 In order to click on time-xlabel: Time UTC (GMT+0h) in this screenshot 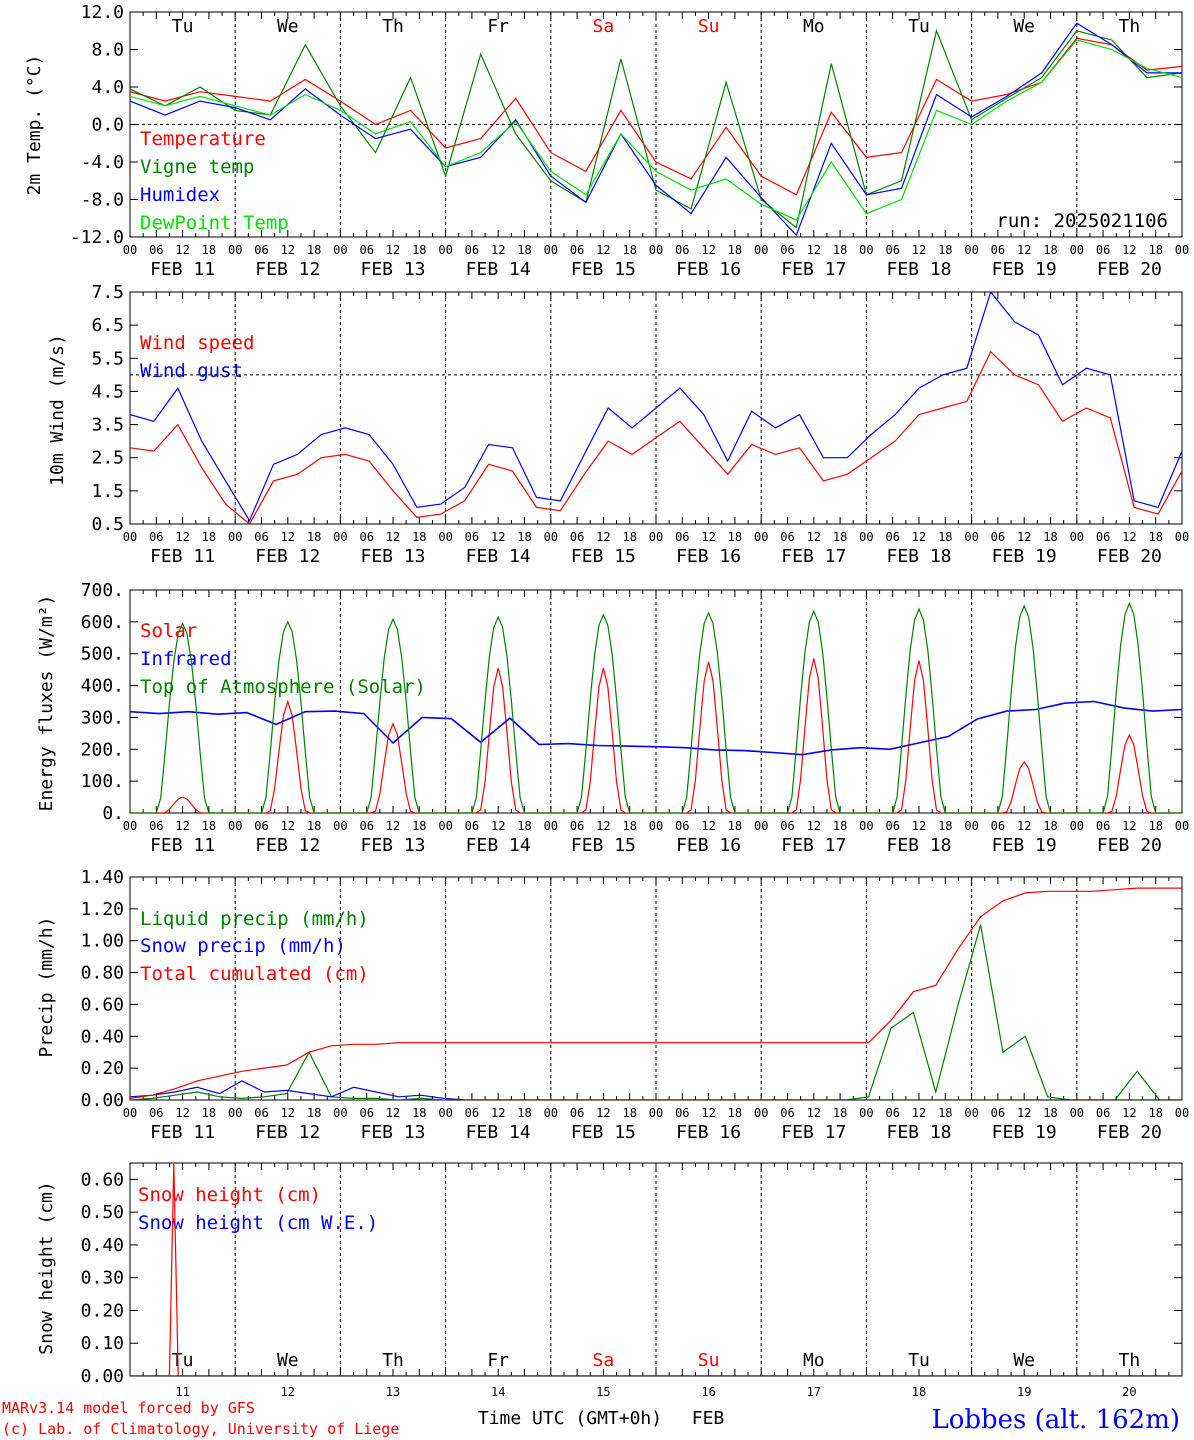, I will do `click(570, 1418)`.